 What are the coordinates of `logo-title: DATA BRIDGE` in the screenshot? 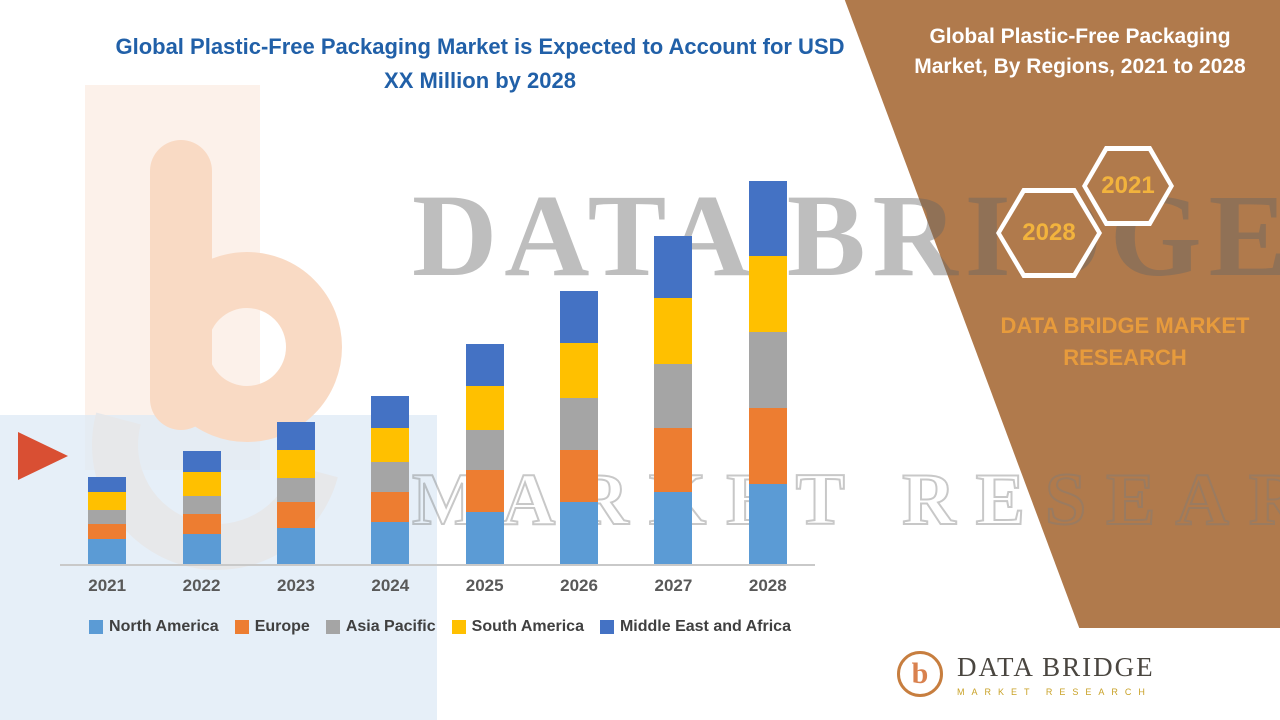 It's located at (1056, 666).